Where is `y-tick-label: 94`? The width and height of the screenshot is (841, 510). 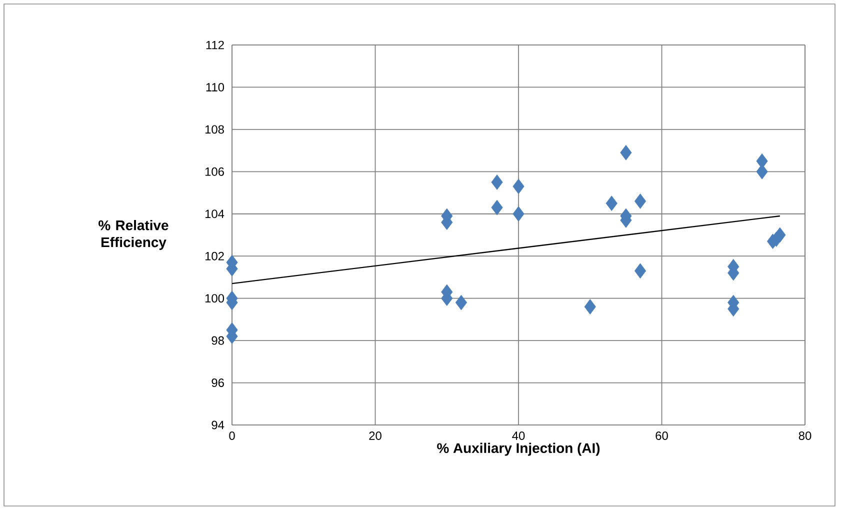 y-tick-label: 94 is located at coordinates (218, 425).